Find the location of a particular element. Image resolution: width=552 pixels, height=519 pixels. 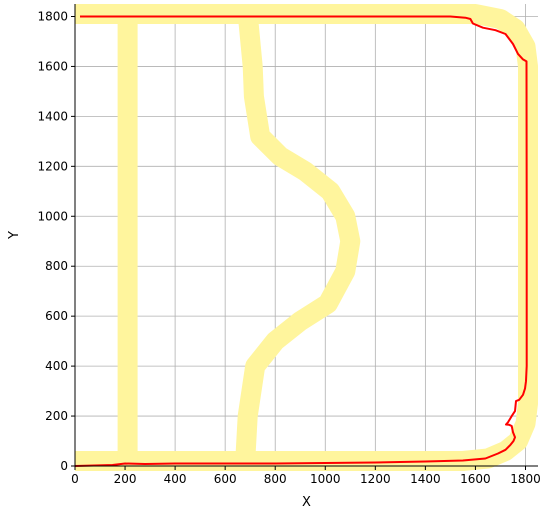

y-tick-label-5: 1000 is located at coordinates (52, 216).